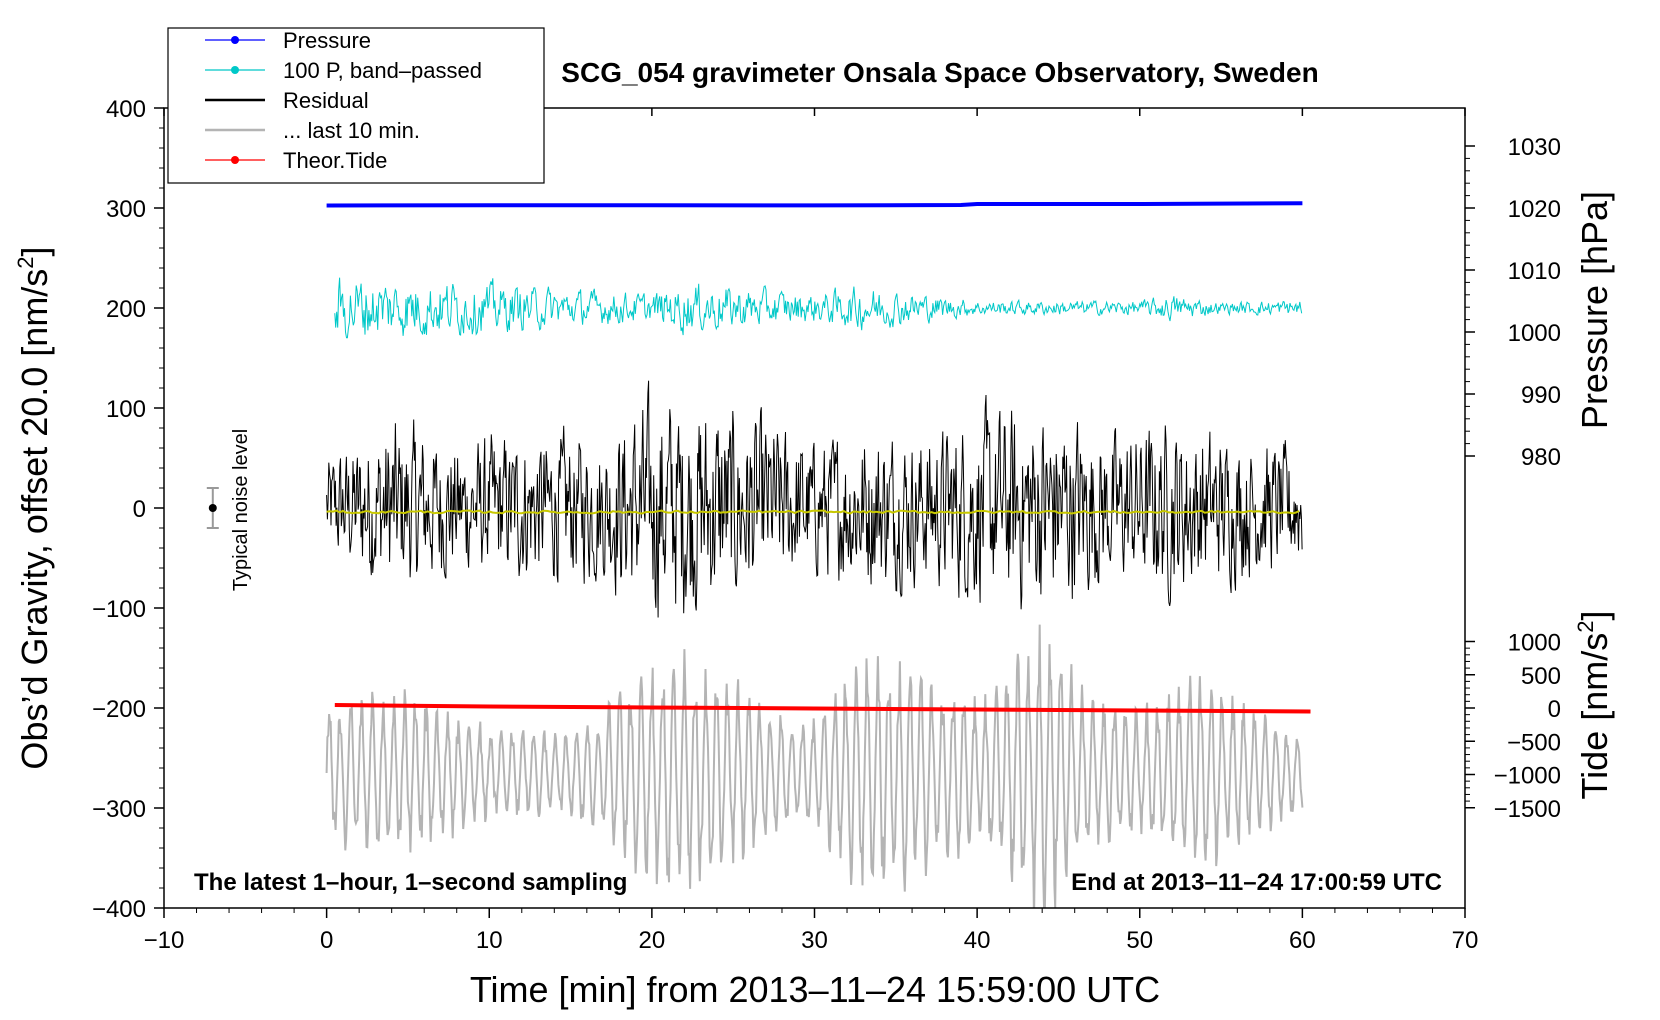 The height and width of the screenshot is (1020, 1660). What do you see at coordinates (1465, 940) in the screenshot?
I see `x-tick-label: 70` at bounding box center [1465, 940].